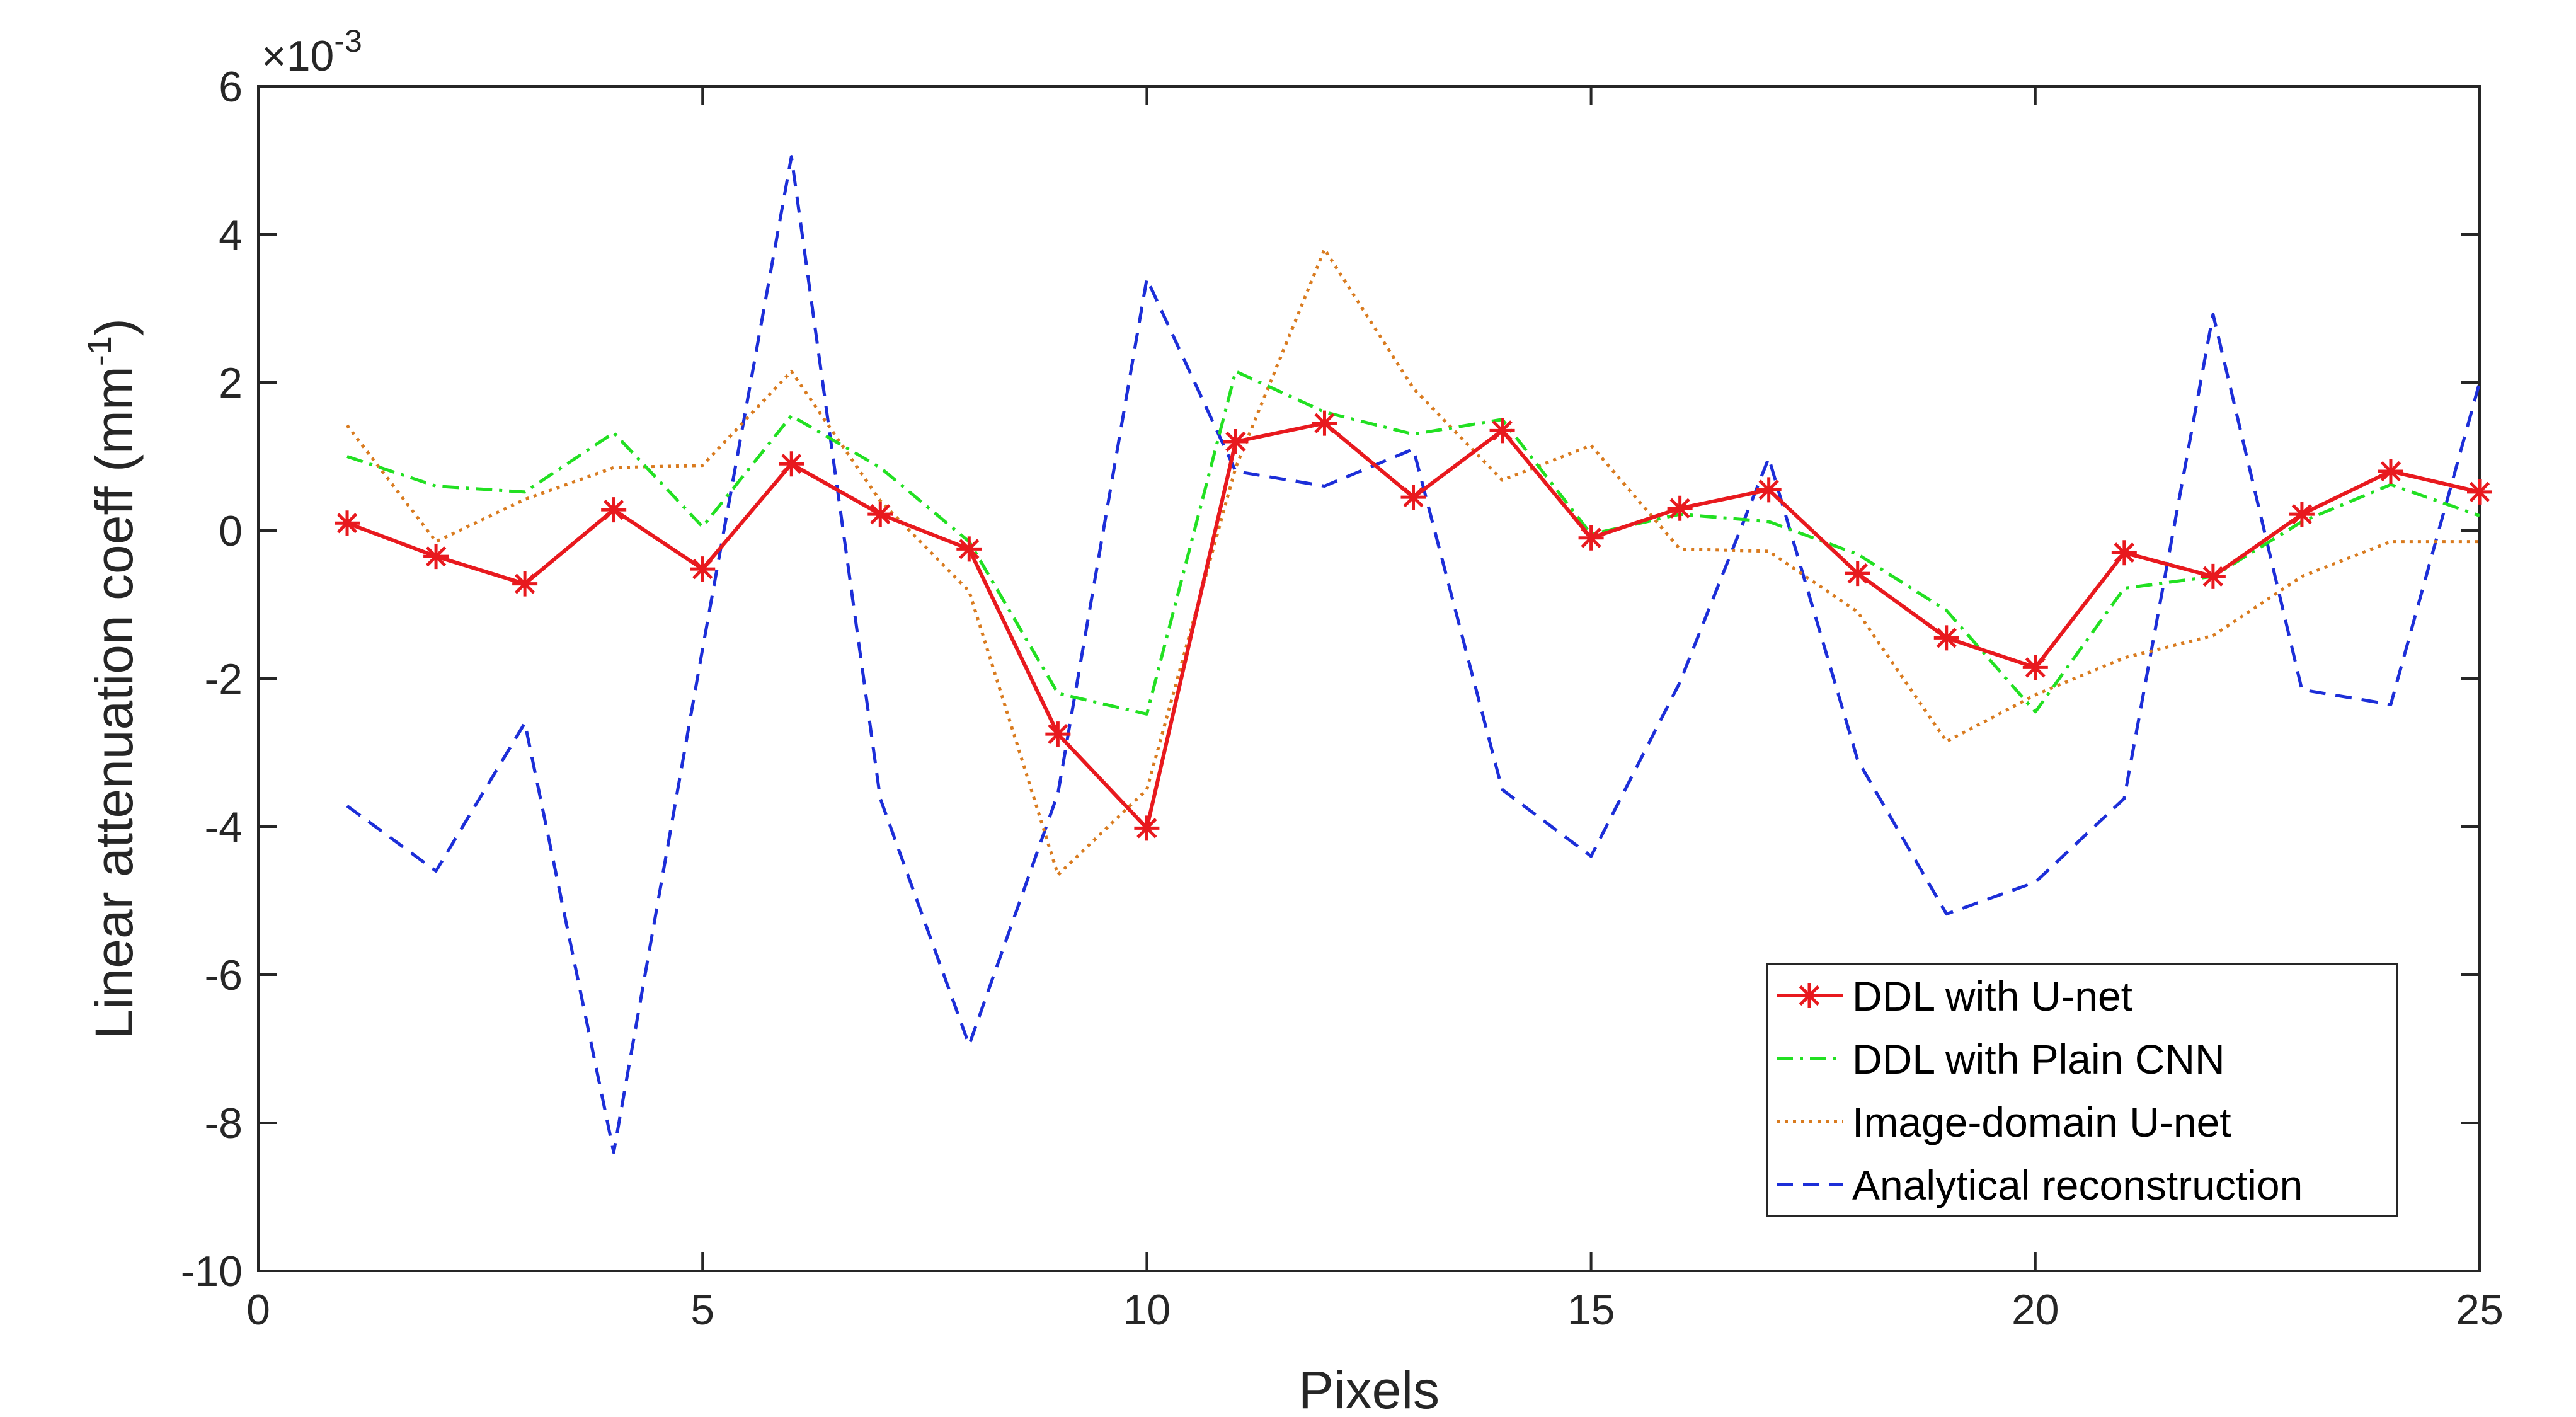  I want to click on y-axis-label-close: ), so click(114, 327).